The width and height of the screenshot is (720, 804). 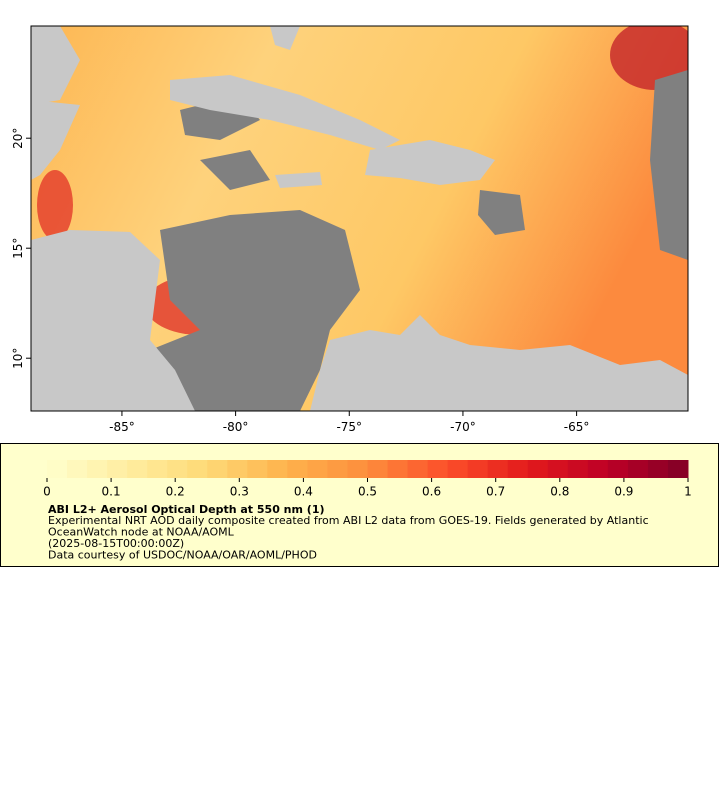 What do you see at coordinates (577, 427) in the screenshot?
I see `x-tick-label: -65°` at bounding box center [577, 427].